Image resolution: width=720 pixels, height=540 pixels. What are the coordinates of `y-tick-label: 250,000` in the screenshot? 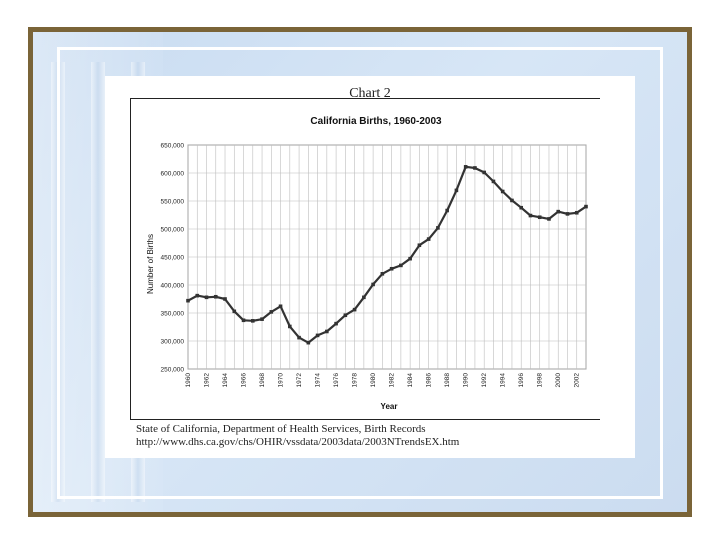 It's located at (173, 370).